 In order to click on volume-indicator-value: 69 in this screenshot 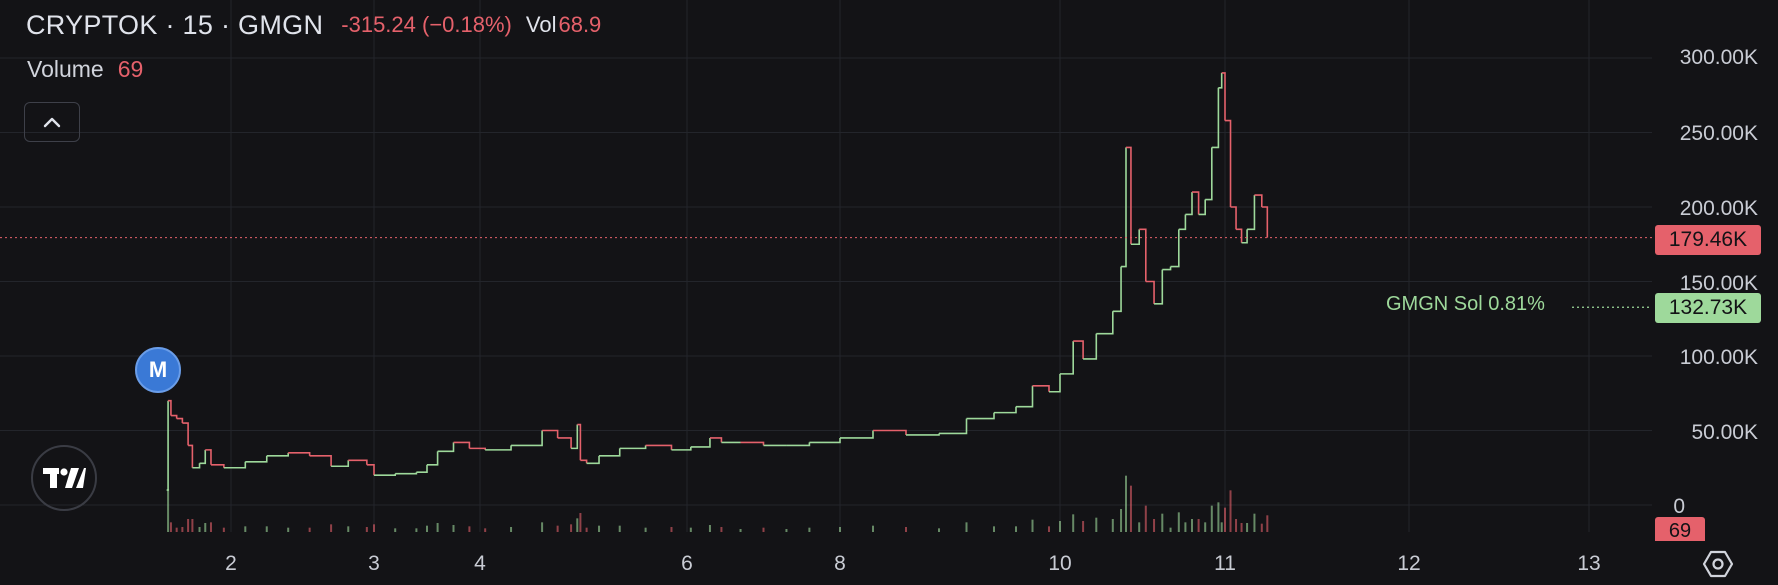, I will do `click(130, 69)`.